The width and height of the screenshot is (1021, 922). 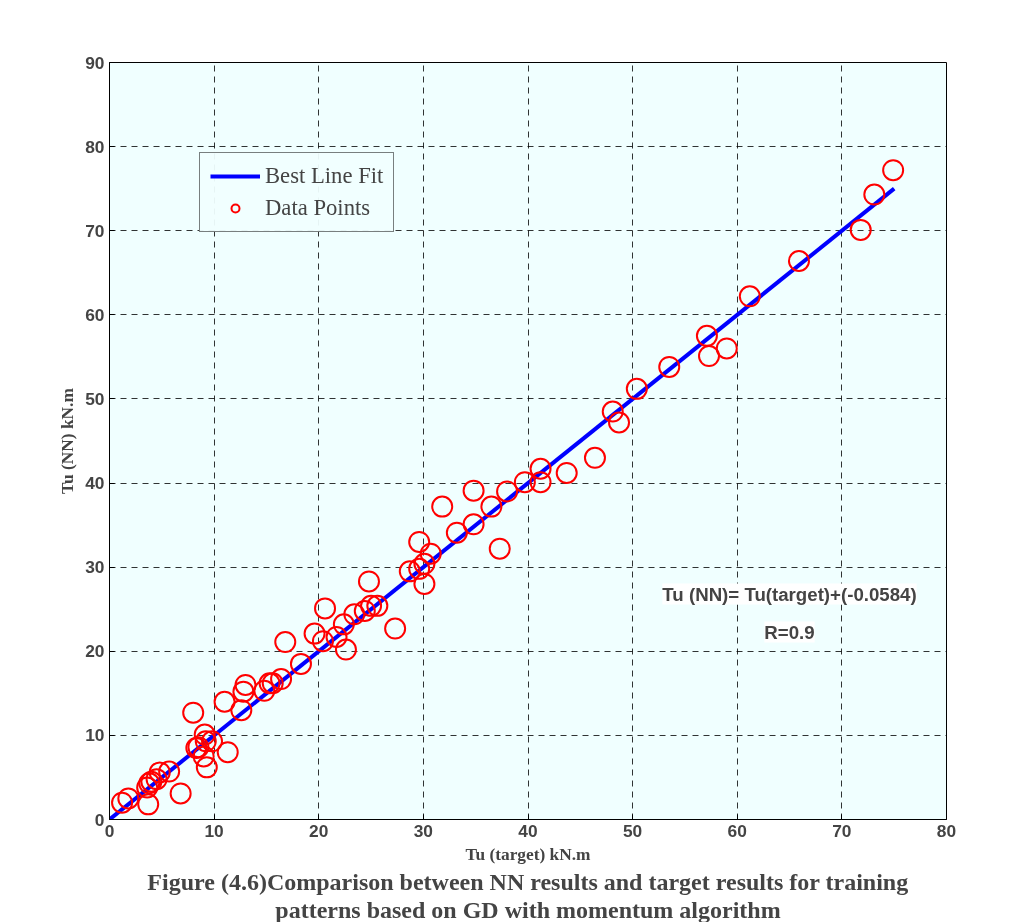 I want to click on y-tick-label: 70, so click(x=95, y=230).